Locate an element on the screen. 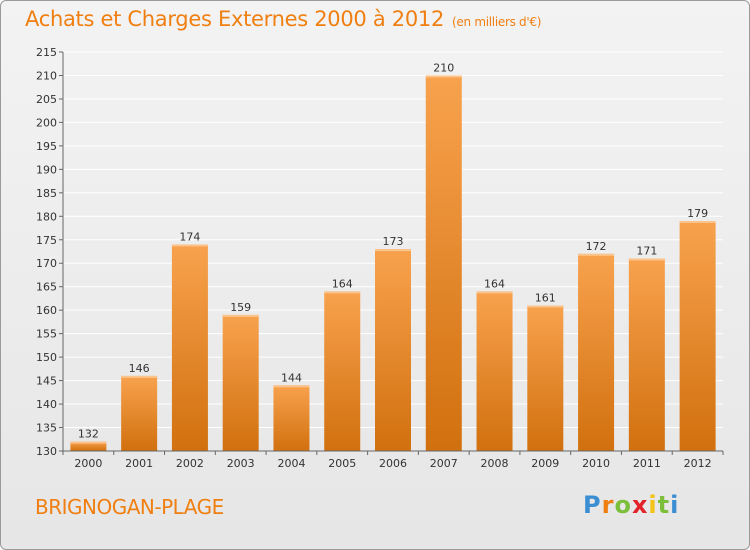 The height and width of the screenshot is (550, 750). data-label-2004: 144 is located at coordinates (291, 377).